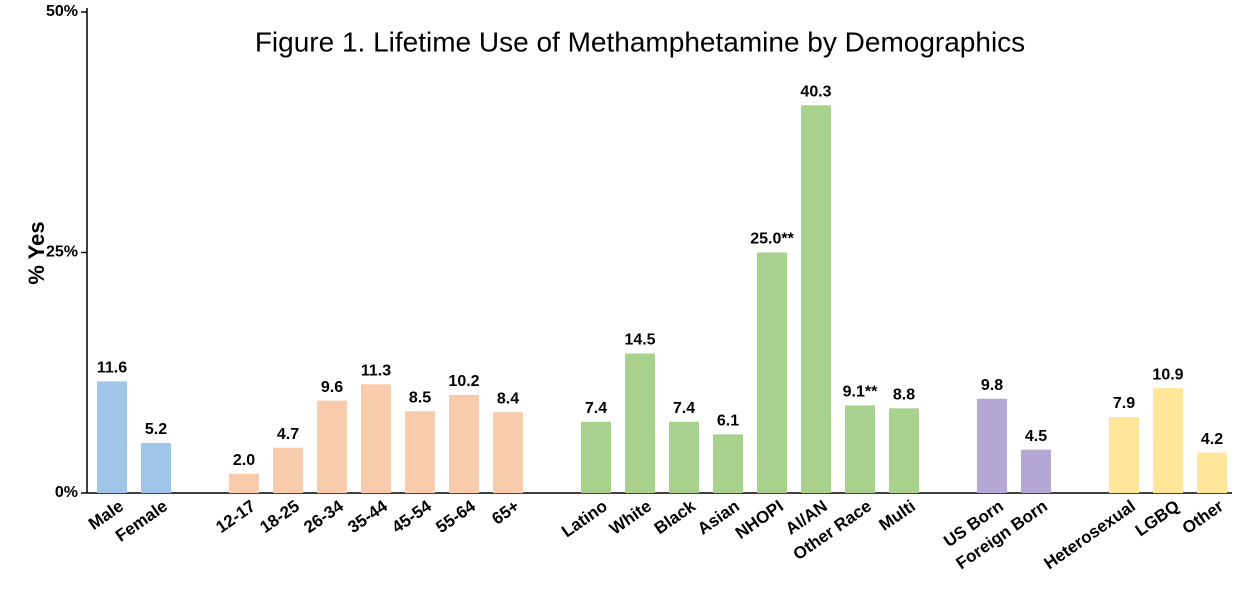 This screenshot has height=594, width=1239. Describe the element at coordinates (759, 519) in the screenshot. I see `x-tick-label: NHOPI` at that location.